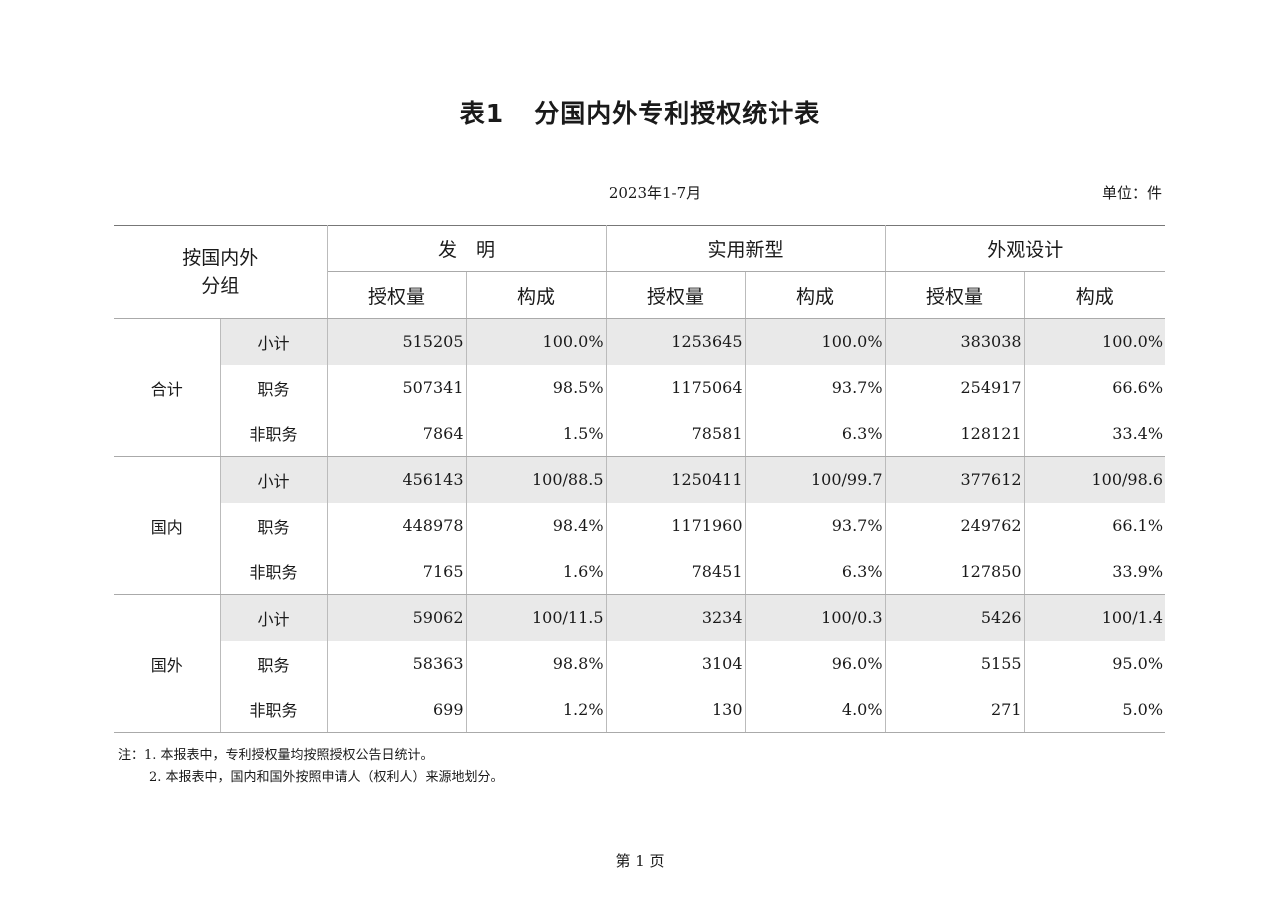 The image size is (1280, 905). What do you see at coordinates (675, 710) in the screenshot?
I see `grant-count-cell: 130` at bounding box center [675, 710].